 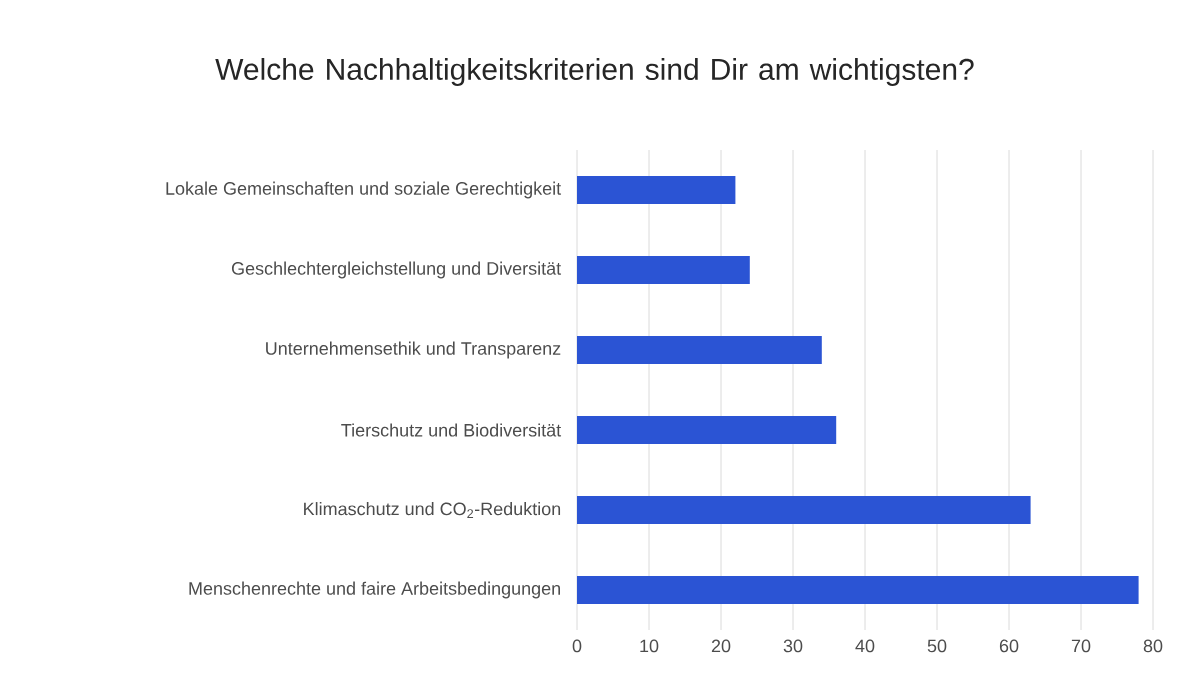 What do you see at coordinates (577, 646) in the screenshot?
I see `x-tick-label: 0` at bounding box center [577, 646].